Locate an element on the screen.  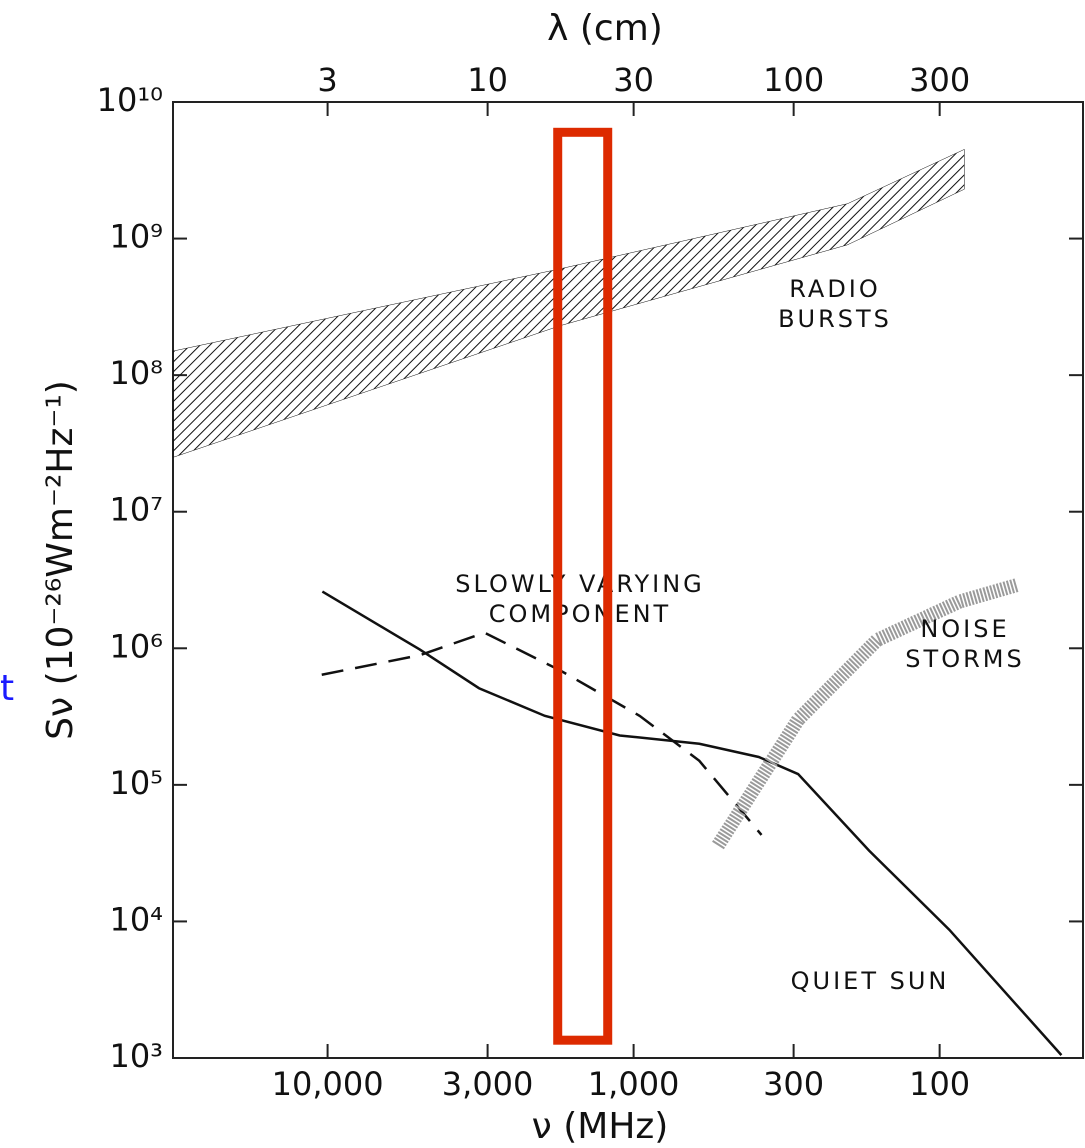
y-tick-label: 10³ is located at coordinates (136, 1056).